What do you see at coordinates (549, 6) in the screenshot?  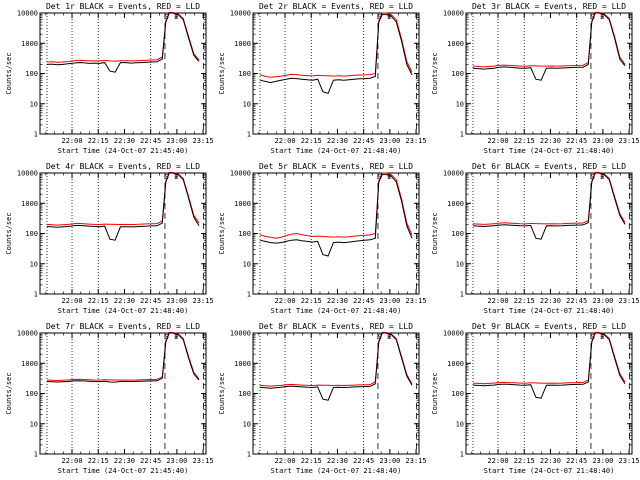 I see `chart-title: Det 3r BLACK = Events, RED = LLD` at bounding box center [549, 6].